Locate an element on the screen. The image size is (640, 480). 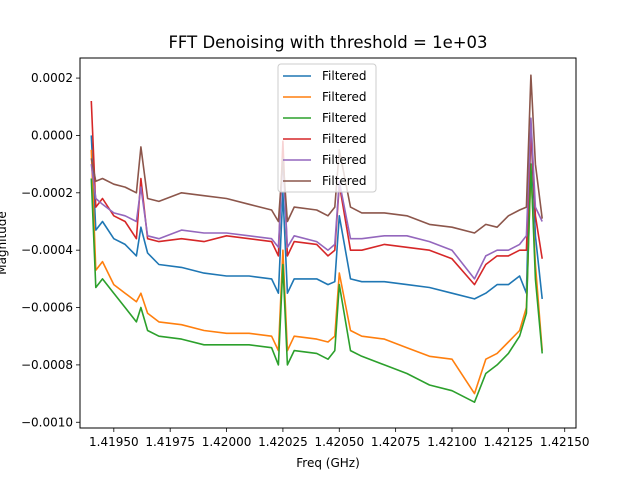
legend-label-5: Filtered is located at coordinates (344, 160).